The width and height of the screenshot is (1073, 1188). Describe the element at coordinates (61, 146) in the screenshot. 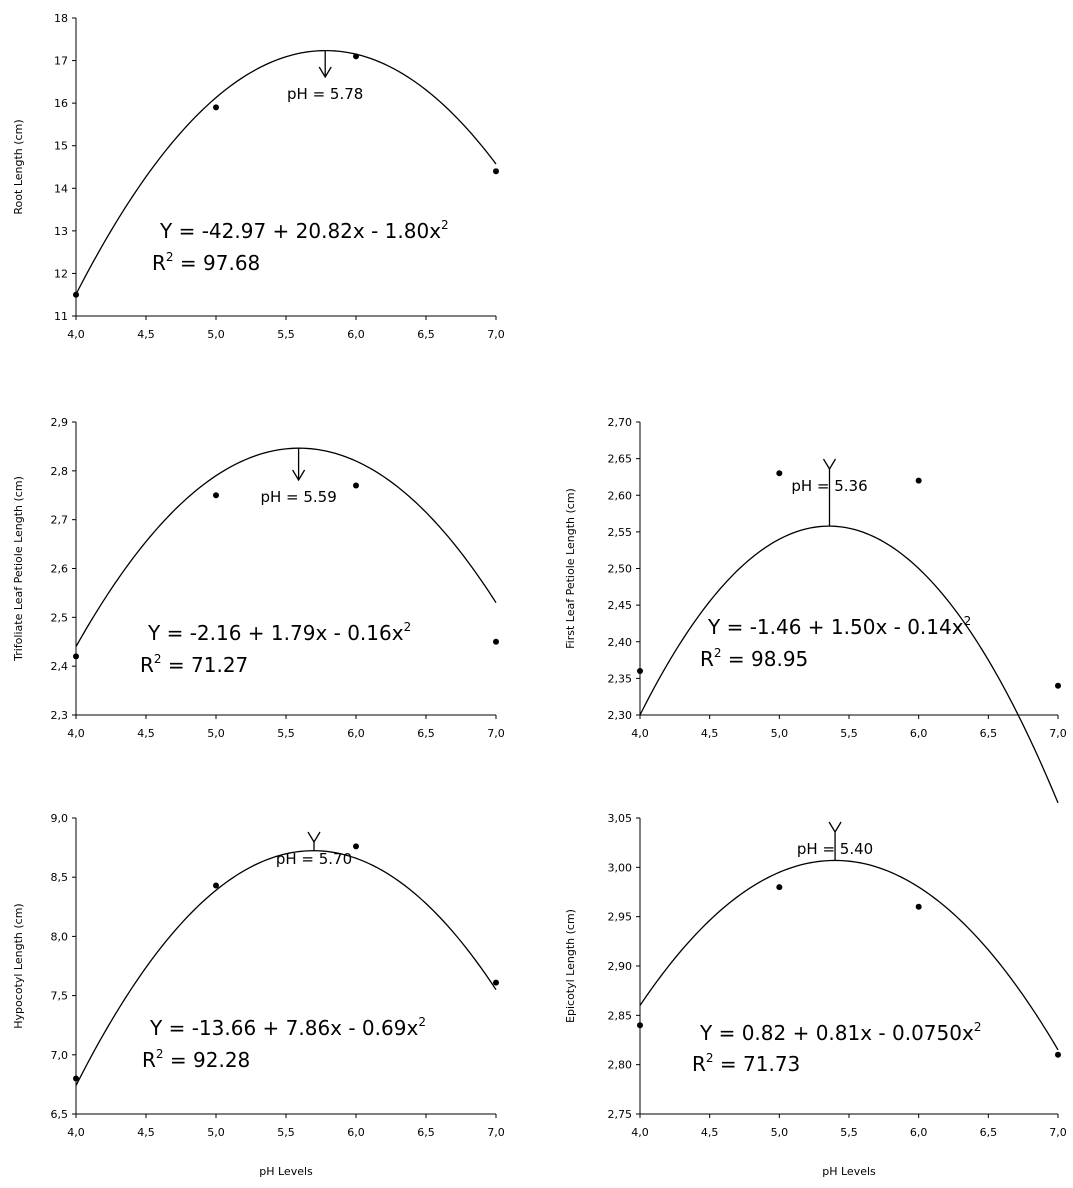

I see `y-tick-label: 15` at that location.